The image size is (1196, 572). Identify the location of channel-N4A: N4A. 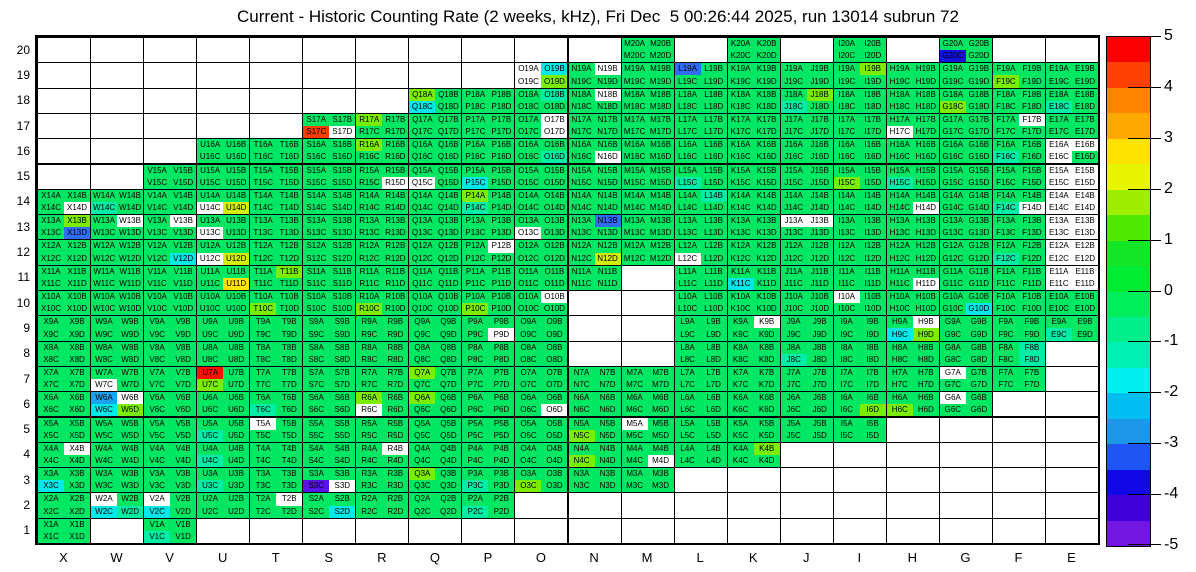
(581, 448).